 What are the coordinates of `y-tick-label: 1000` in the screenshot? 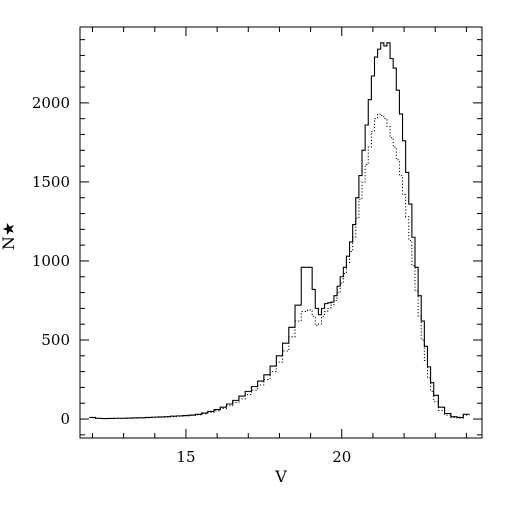 It's located at (51, 261).